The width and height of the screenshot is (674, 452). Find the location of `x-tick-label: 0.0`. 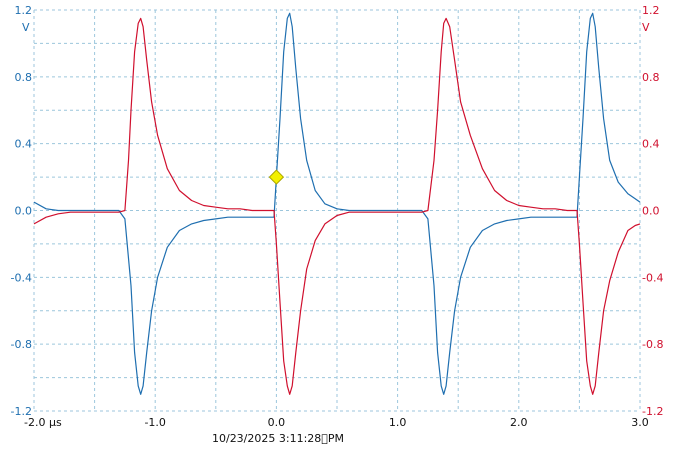

x-tick-label: 0.0 is located at coordinates (277, 422).